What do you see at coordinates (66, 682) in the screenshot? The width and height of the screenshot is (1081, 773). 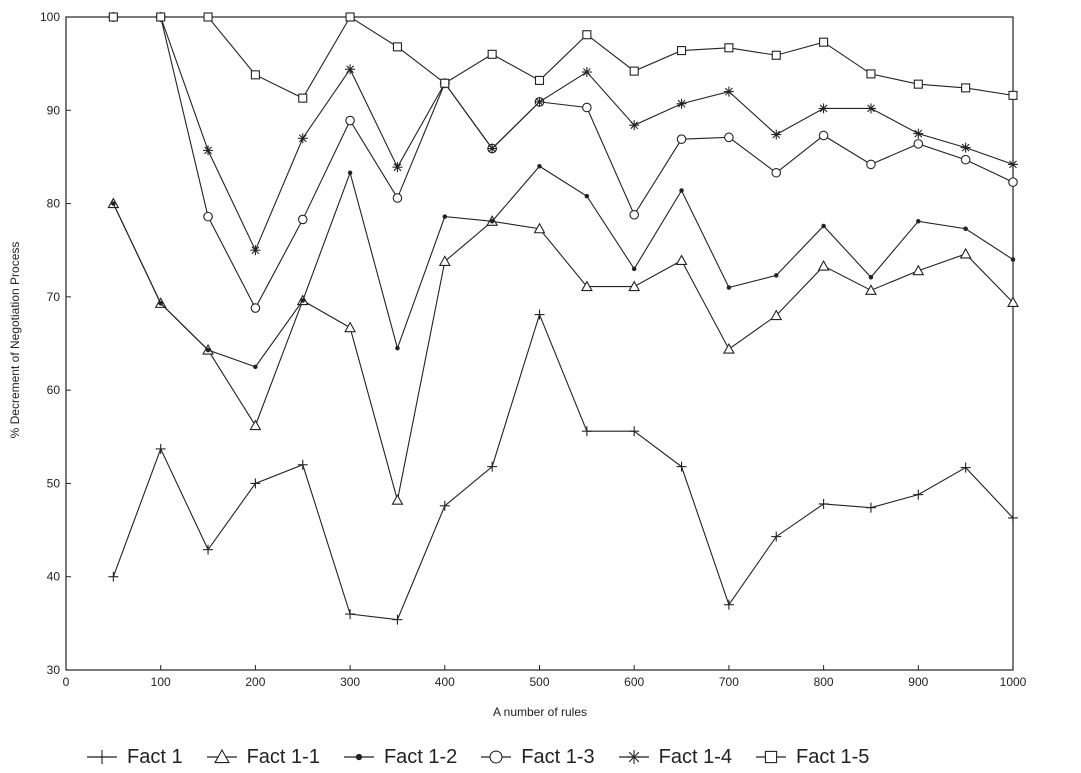 I see `x-tick-label: 0` at bounding box center [66, 682].